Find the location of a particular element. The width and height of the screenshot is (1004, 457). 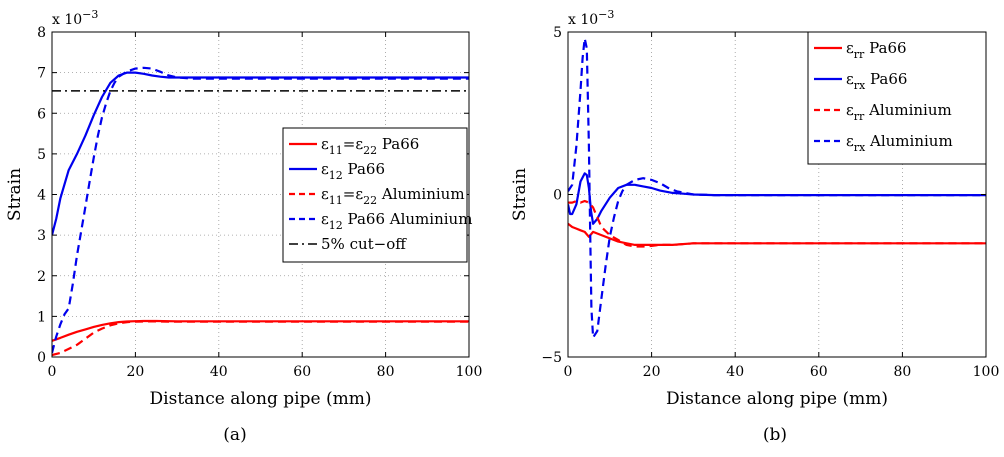

legend-entry-3: εrx Aluminium is located at coordinates (899, 143).